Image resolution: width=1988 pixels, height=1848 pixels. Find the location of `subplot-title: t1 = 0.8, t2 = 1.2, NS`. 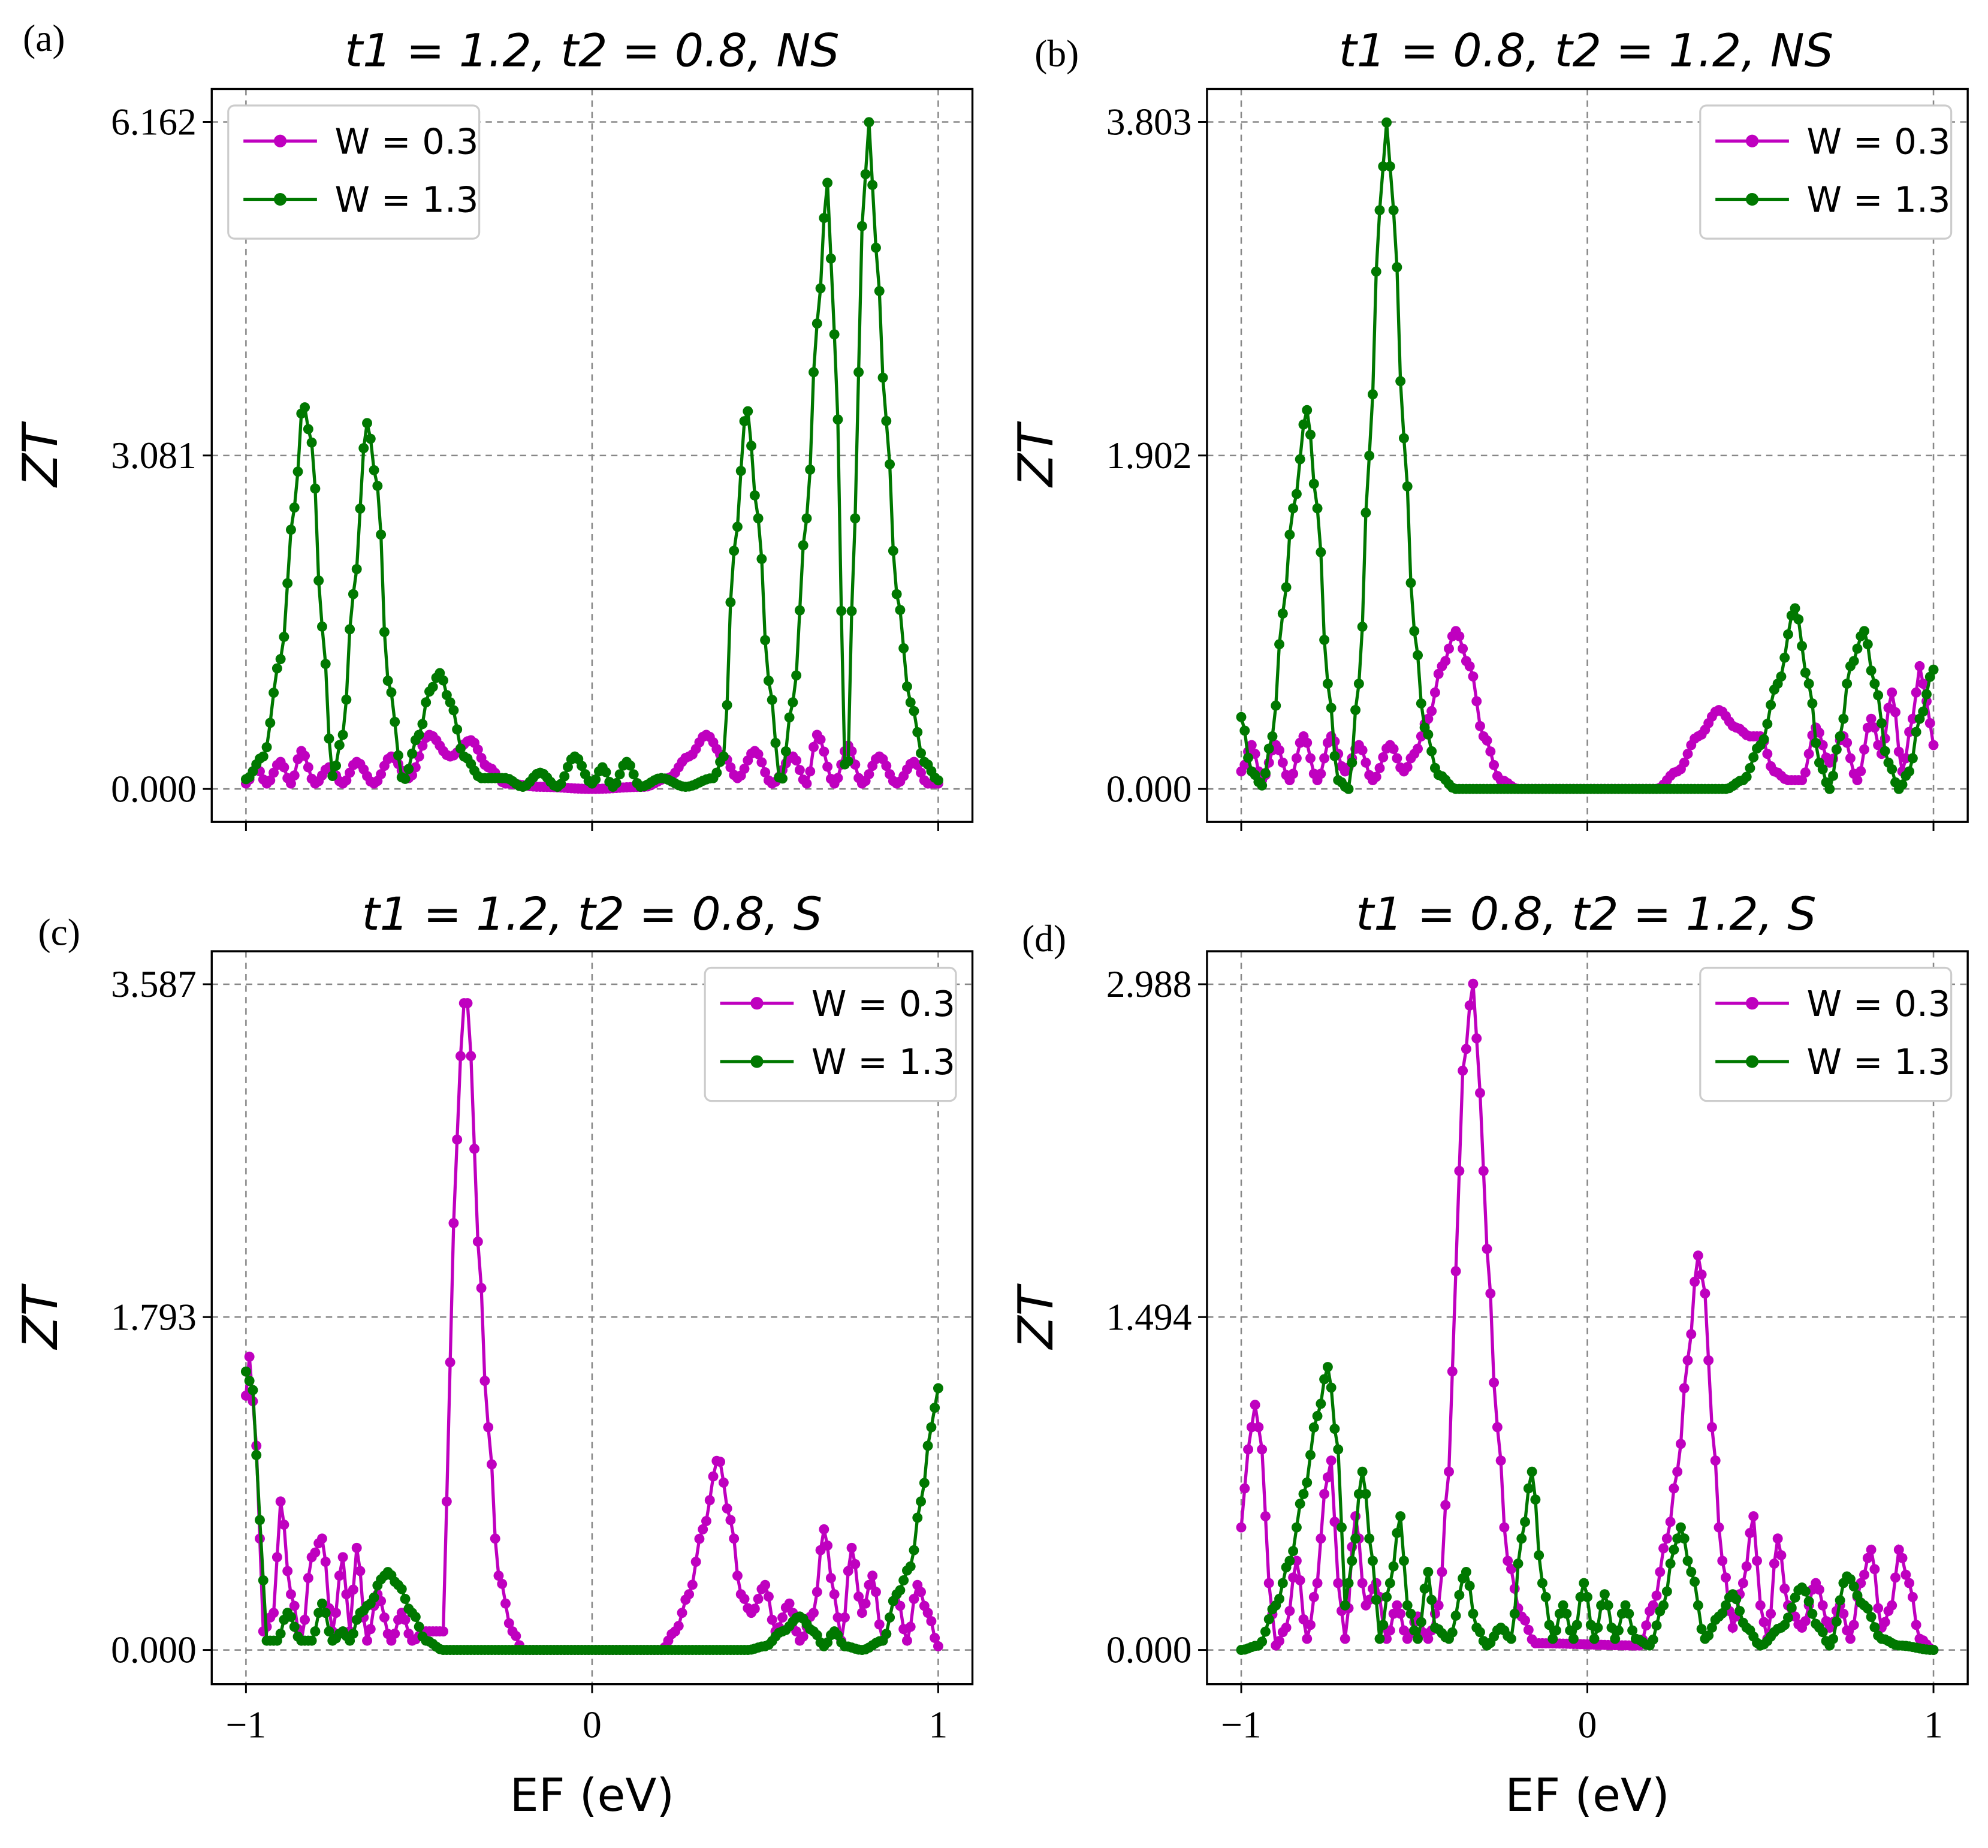

subplot-title: t1 = 0.8, t2 = 1.2, NS is located at coordinates (1586, 50).